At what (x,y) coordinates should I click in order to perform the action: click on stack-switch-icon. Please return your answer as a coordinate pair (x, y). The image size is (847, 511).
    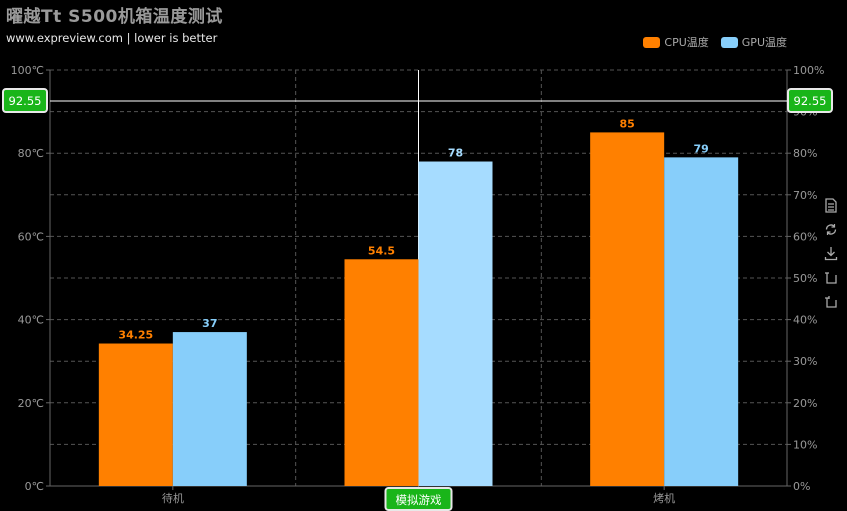
    Looking at the image, I should click on (833, 302).